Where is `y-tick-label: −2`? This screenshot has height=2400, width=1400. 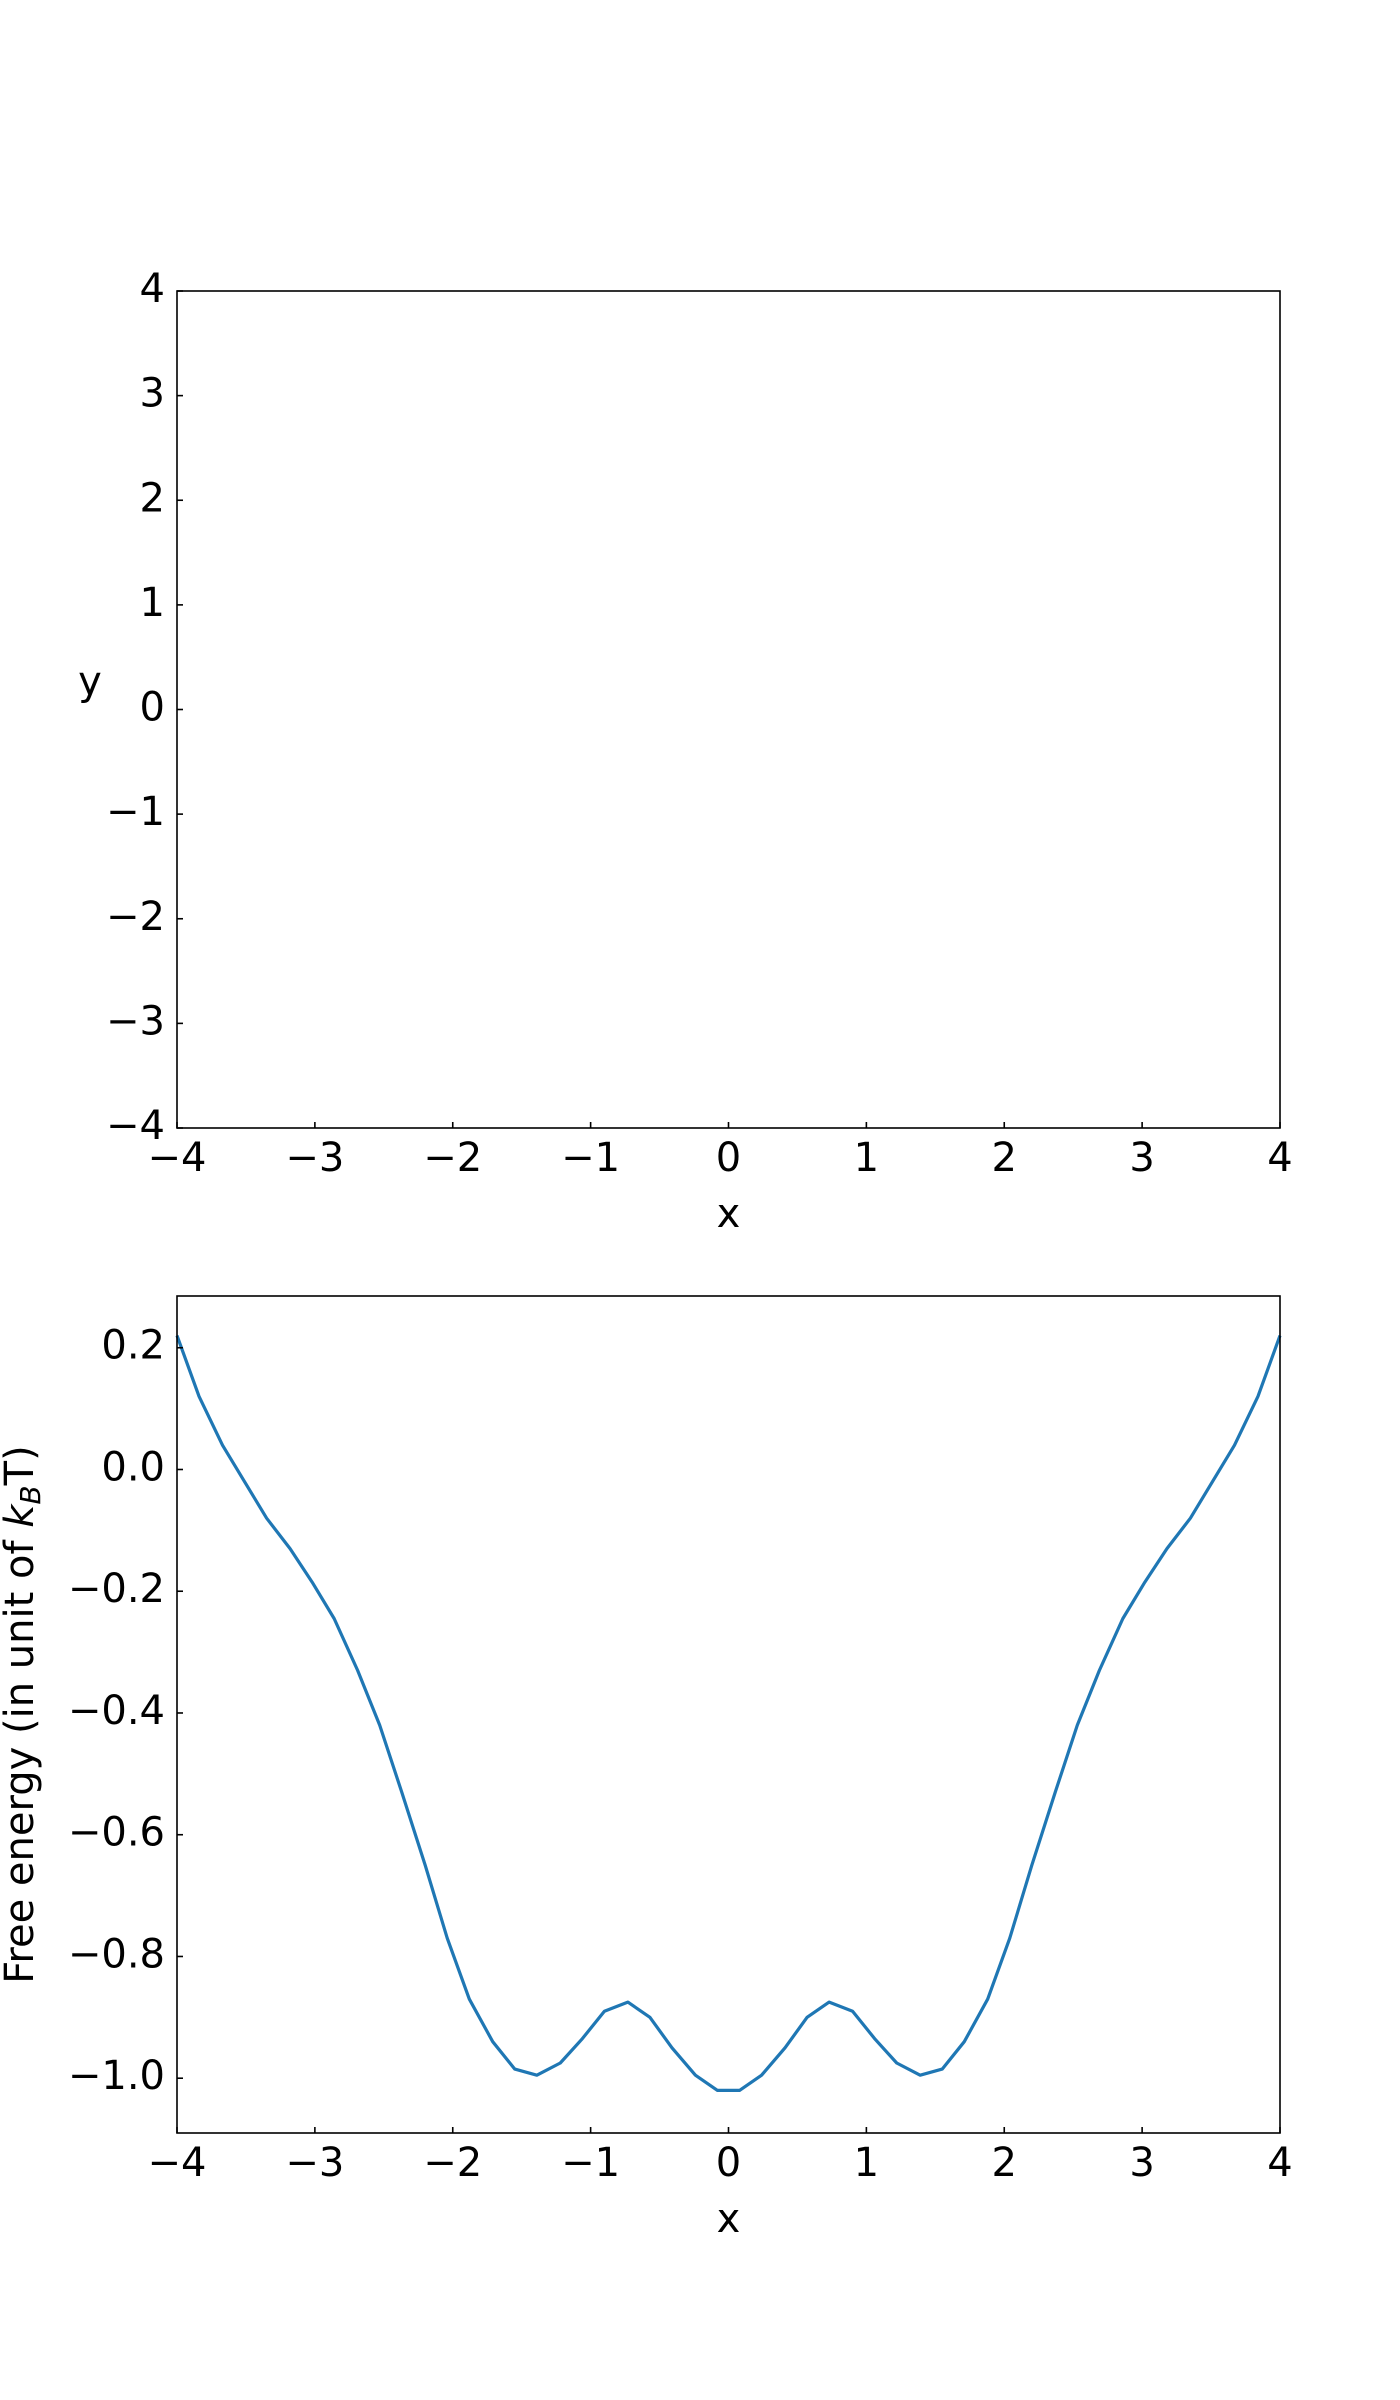
y-tick-label: −2 is located at coordinates (135, 917).